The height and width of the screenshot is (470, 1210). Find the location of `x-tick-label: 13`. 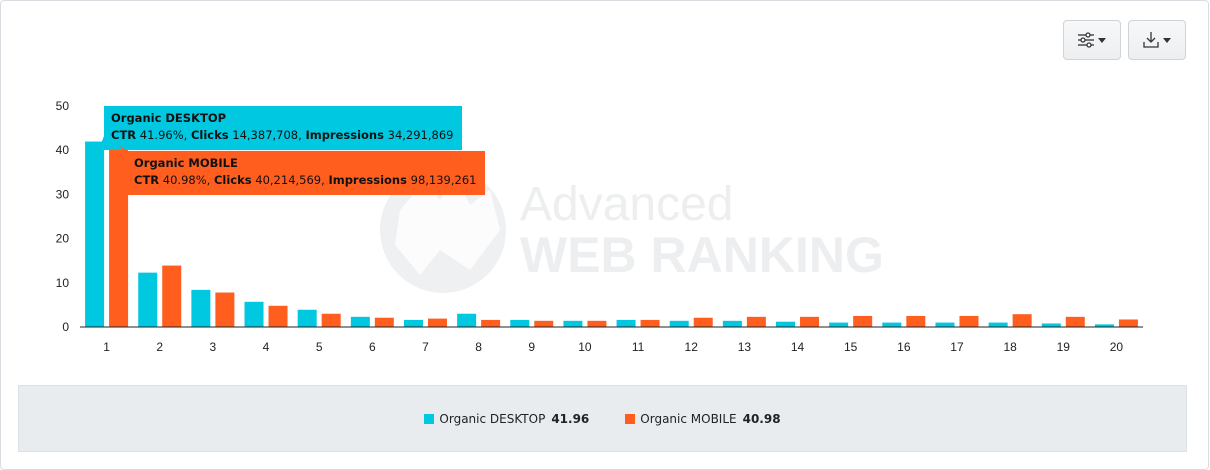

x-tick-label: 13 is located at coordinates (745, 347).